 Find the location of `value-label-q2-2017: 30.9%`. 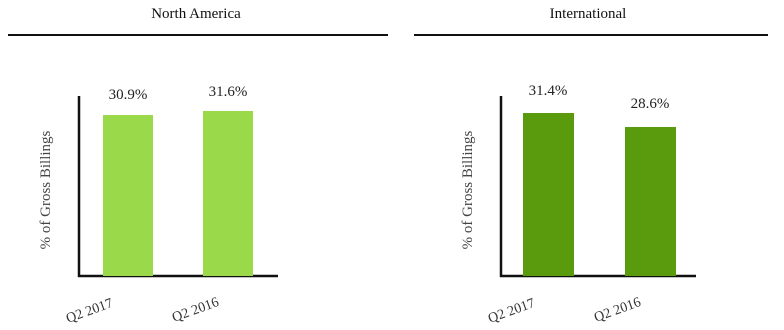

value-label-q2-2017: 30.9% is located at coordinates (128, 95).